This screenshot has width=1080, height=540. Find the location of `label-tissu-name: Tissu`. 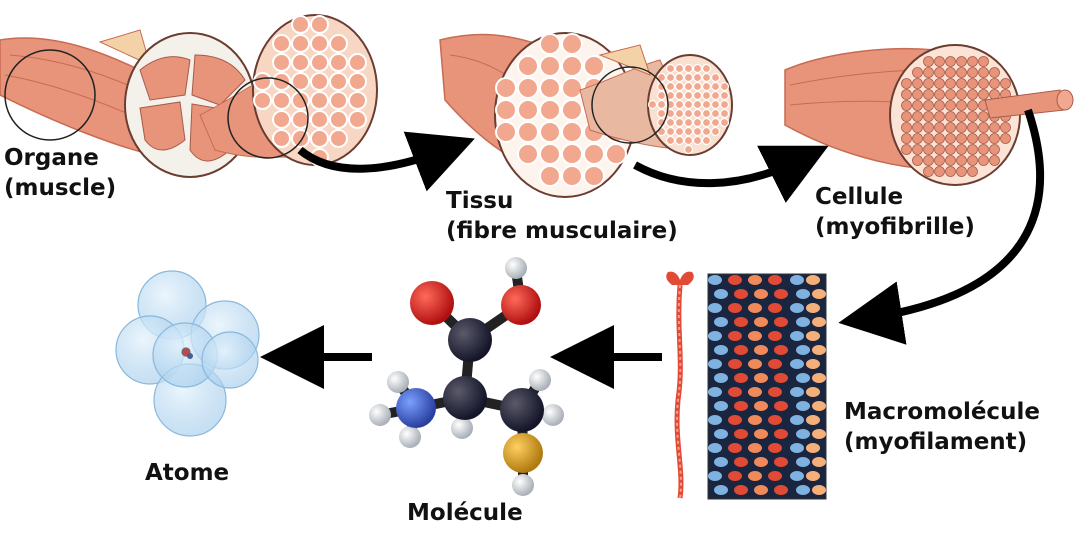

label-tissu-name: Tissu is located at coordinates (480, 201).